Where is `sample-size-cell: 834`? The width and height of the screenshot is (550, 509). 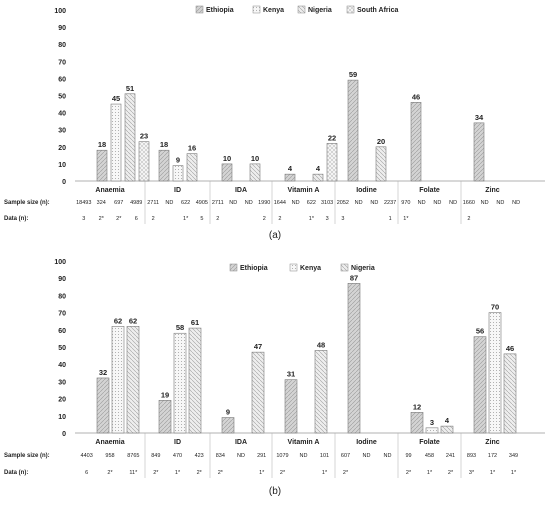
sample-size-cell: 834 is located at coordinates (220, 456).